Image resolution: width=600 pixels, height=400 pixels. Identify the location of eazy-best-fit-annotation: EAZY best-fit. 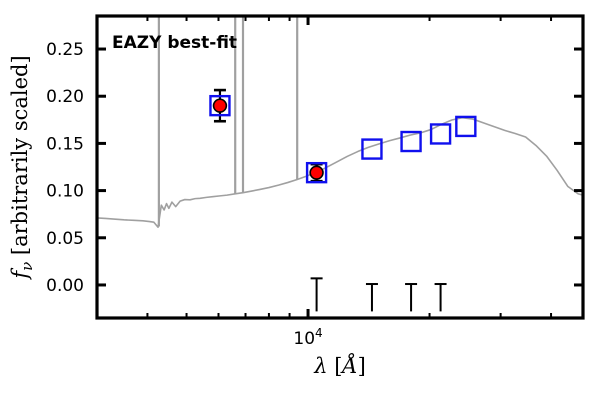
(174, 43).